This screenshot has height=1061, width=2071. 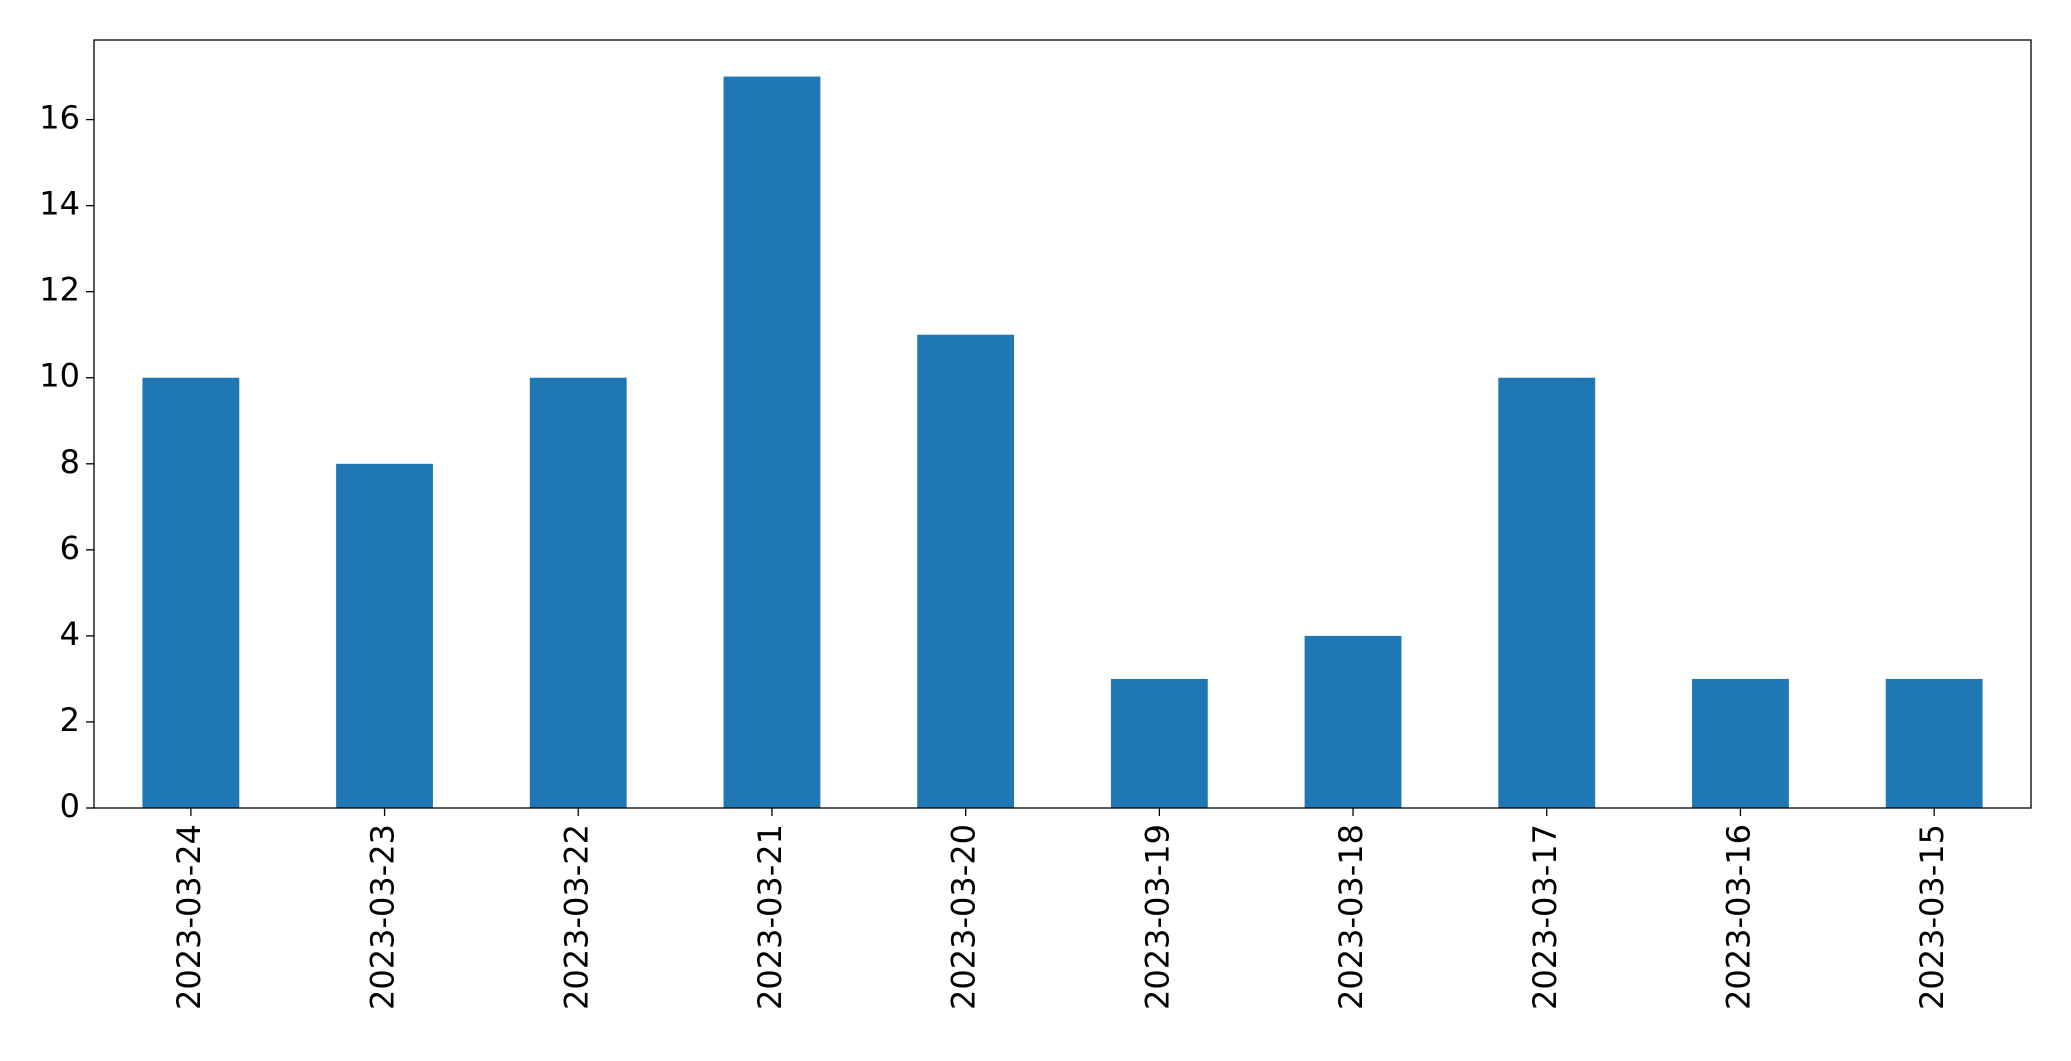 I want to click on x-tick-label: 2023-03-19, so click(x=1157, y=917).